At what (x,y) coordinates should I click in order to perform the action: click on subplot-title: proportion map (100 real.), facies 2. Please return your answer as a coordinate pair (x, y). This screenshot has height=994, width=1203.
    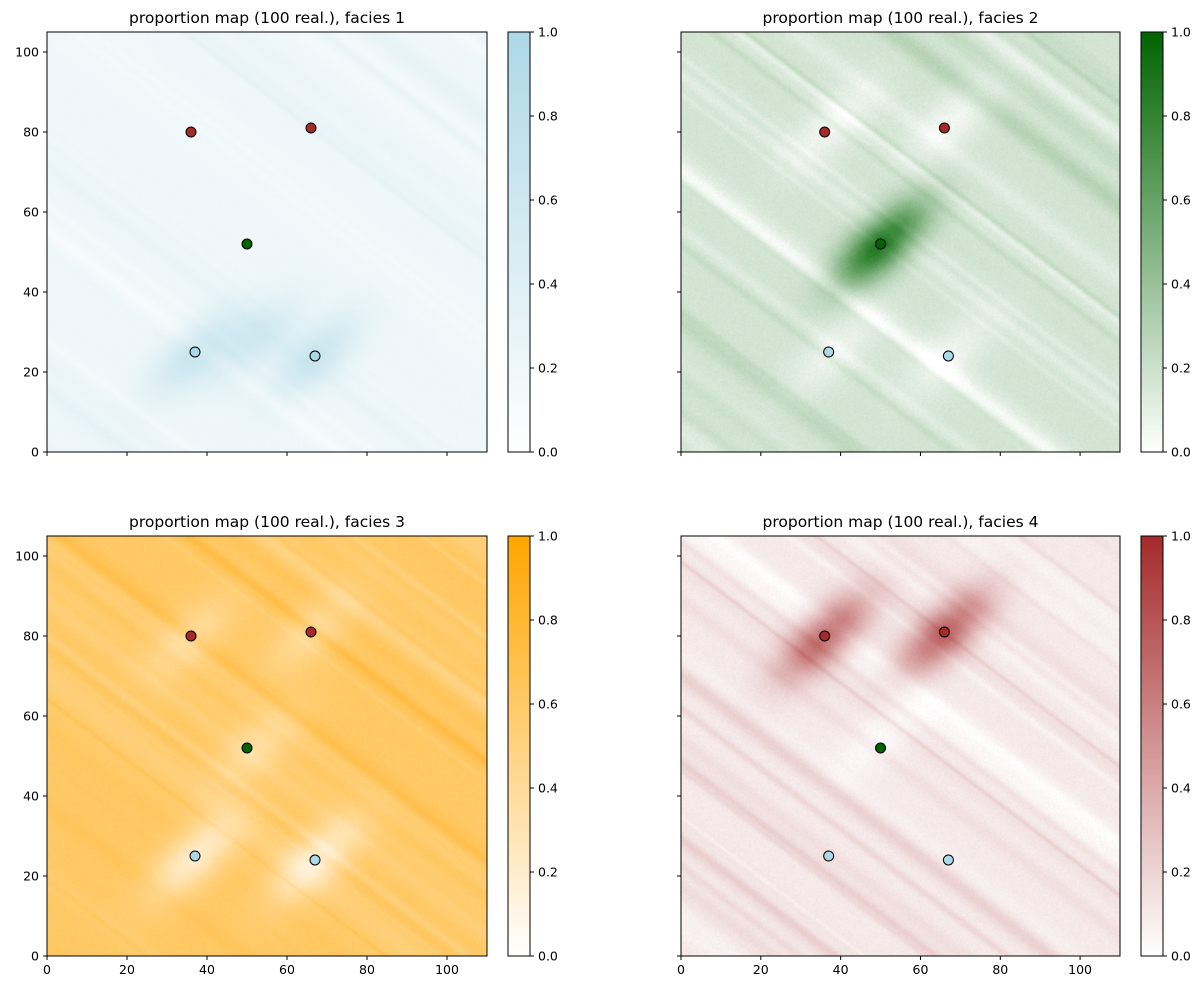
    Looking at the image, I should click on (901, 18).